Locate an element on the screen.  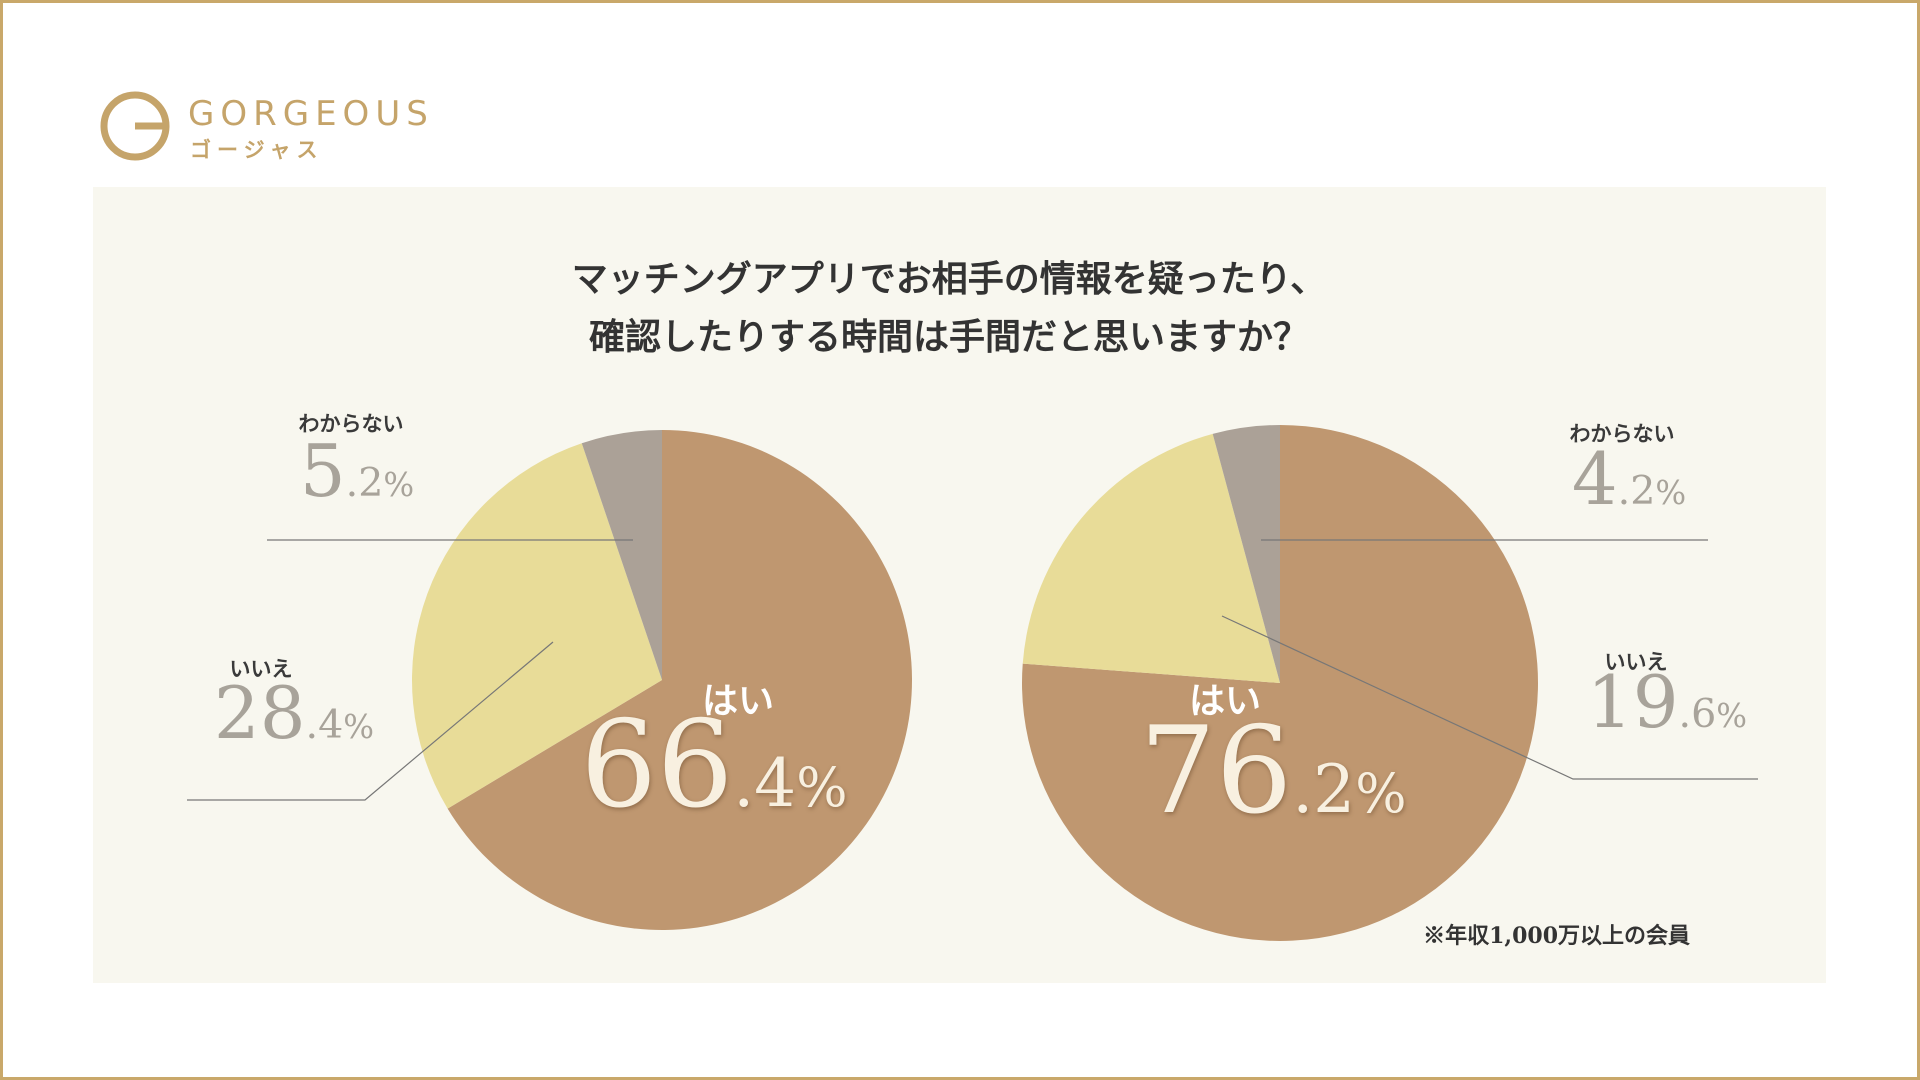
value-label: 28.4% is located at coordinates (294, 713).